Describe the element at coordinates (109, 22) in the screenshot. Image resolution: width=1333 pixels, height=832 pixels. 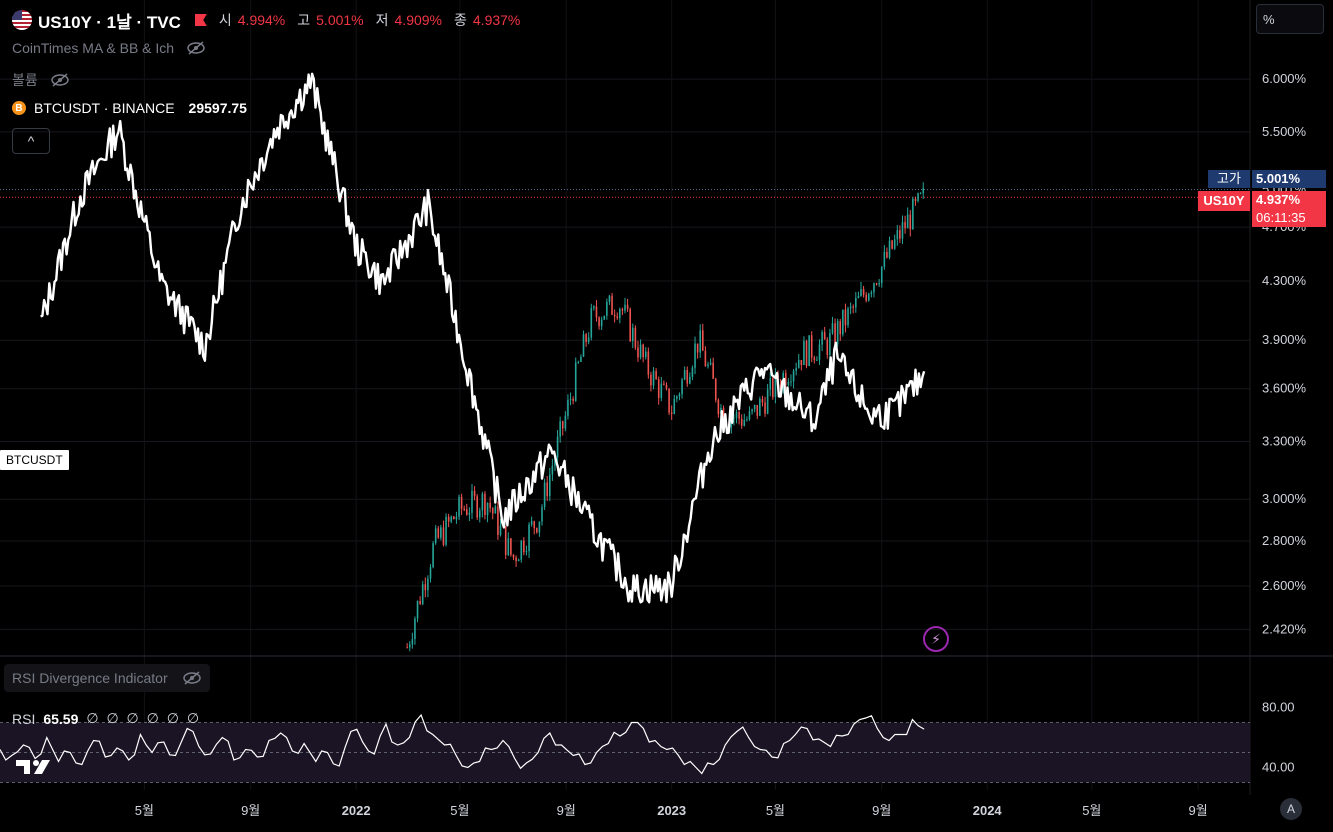
I see `symbol-title: US10Y · 1날 · TVC` at that location.